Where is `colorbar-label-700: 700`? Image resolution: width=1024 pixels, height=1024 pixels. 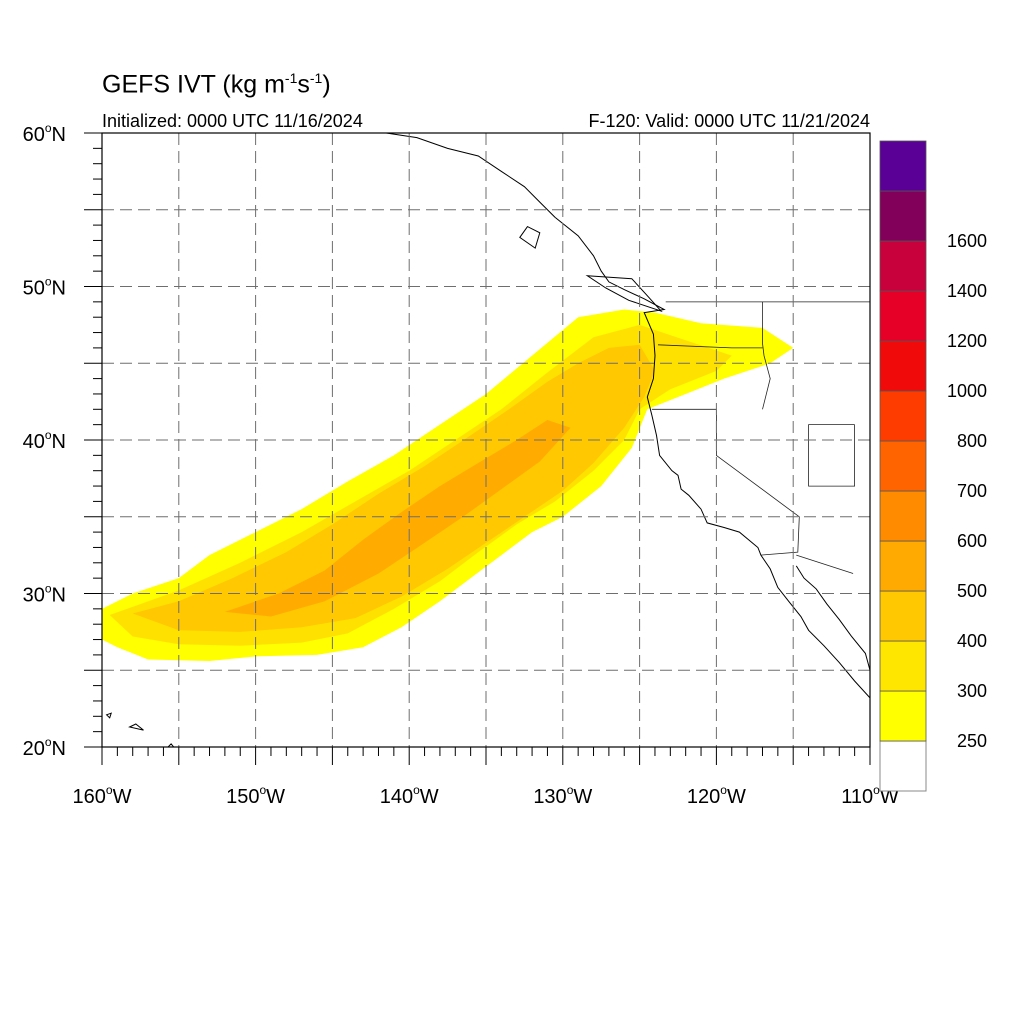
colorbar-label-700: 700 is located at coordinates (972, 491).